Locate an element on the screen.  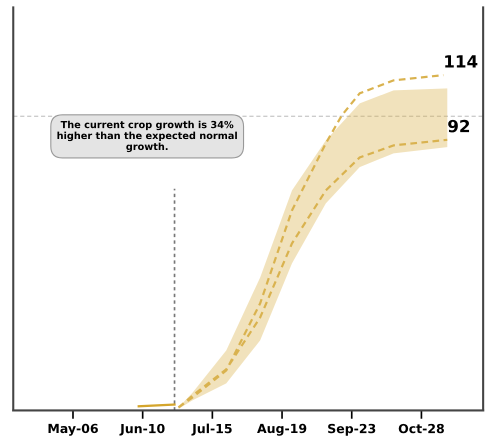
x-tick-label: Aug-19 is located at coordinates (281, 430).